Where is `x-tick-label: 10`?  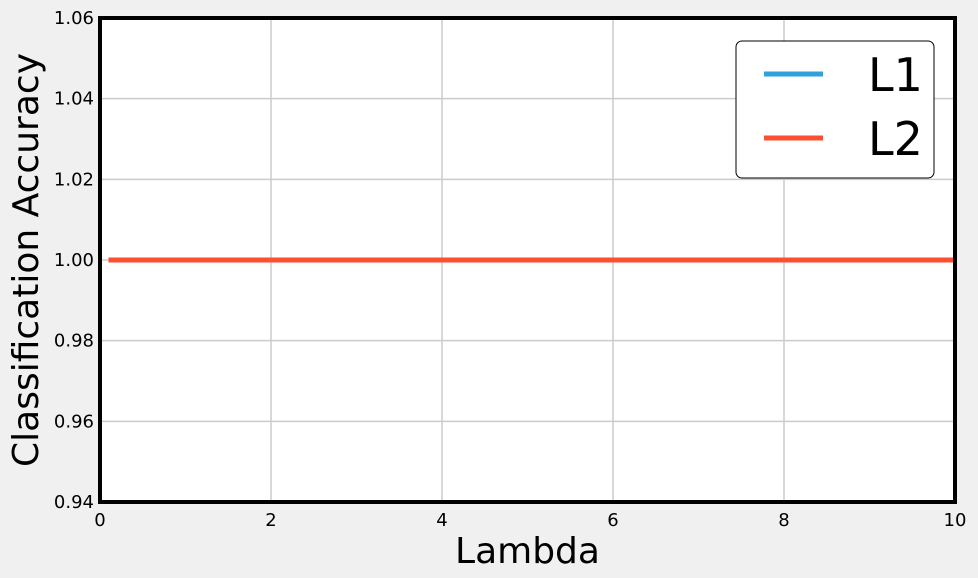 x-tick-label: 10 is located at coordinates (955, 520).